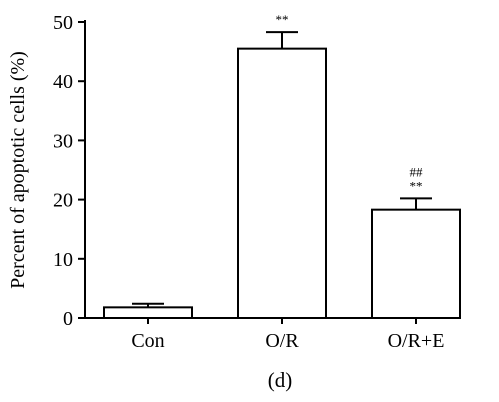 The image size is (499, 402). What do you see at coordinates (68, 319) in the screenshot?
I see `y-tick-label: 0` at bounding box center [68, 319].